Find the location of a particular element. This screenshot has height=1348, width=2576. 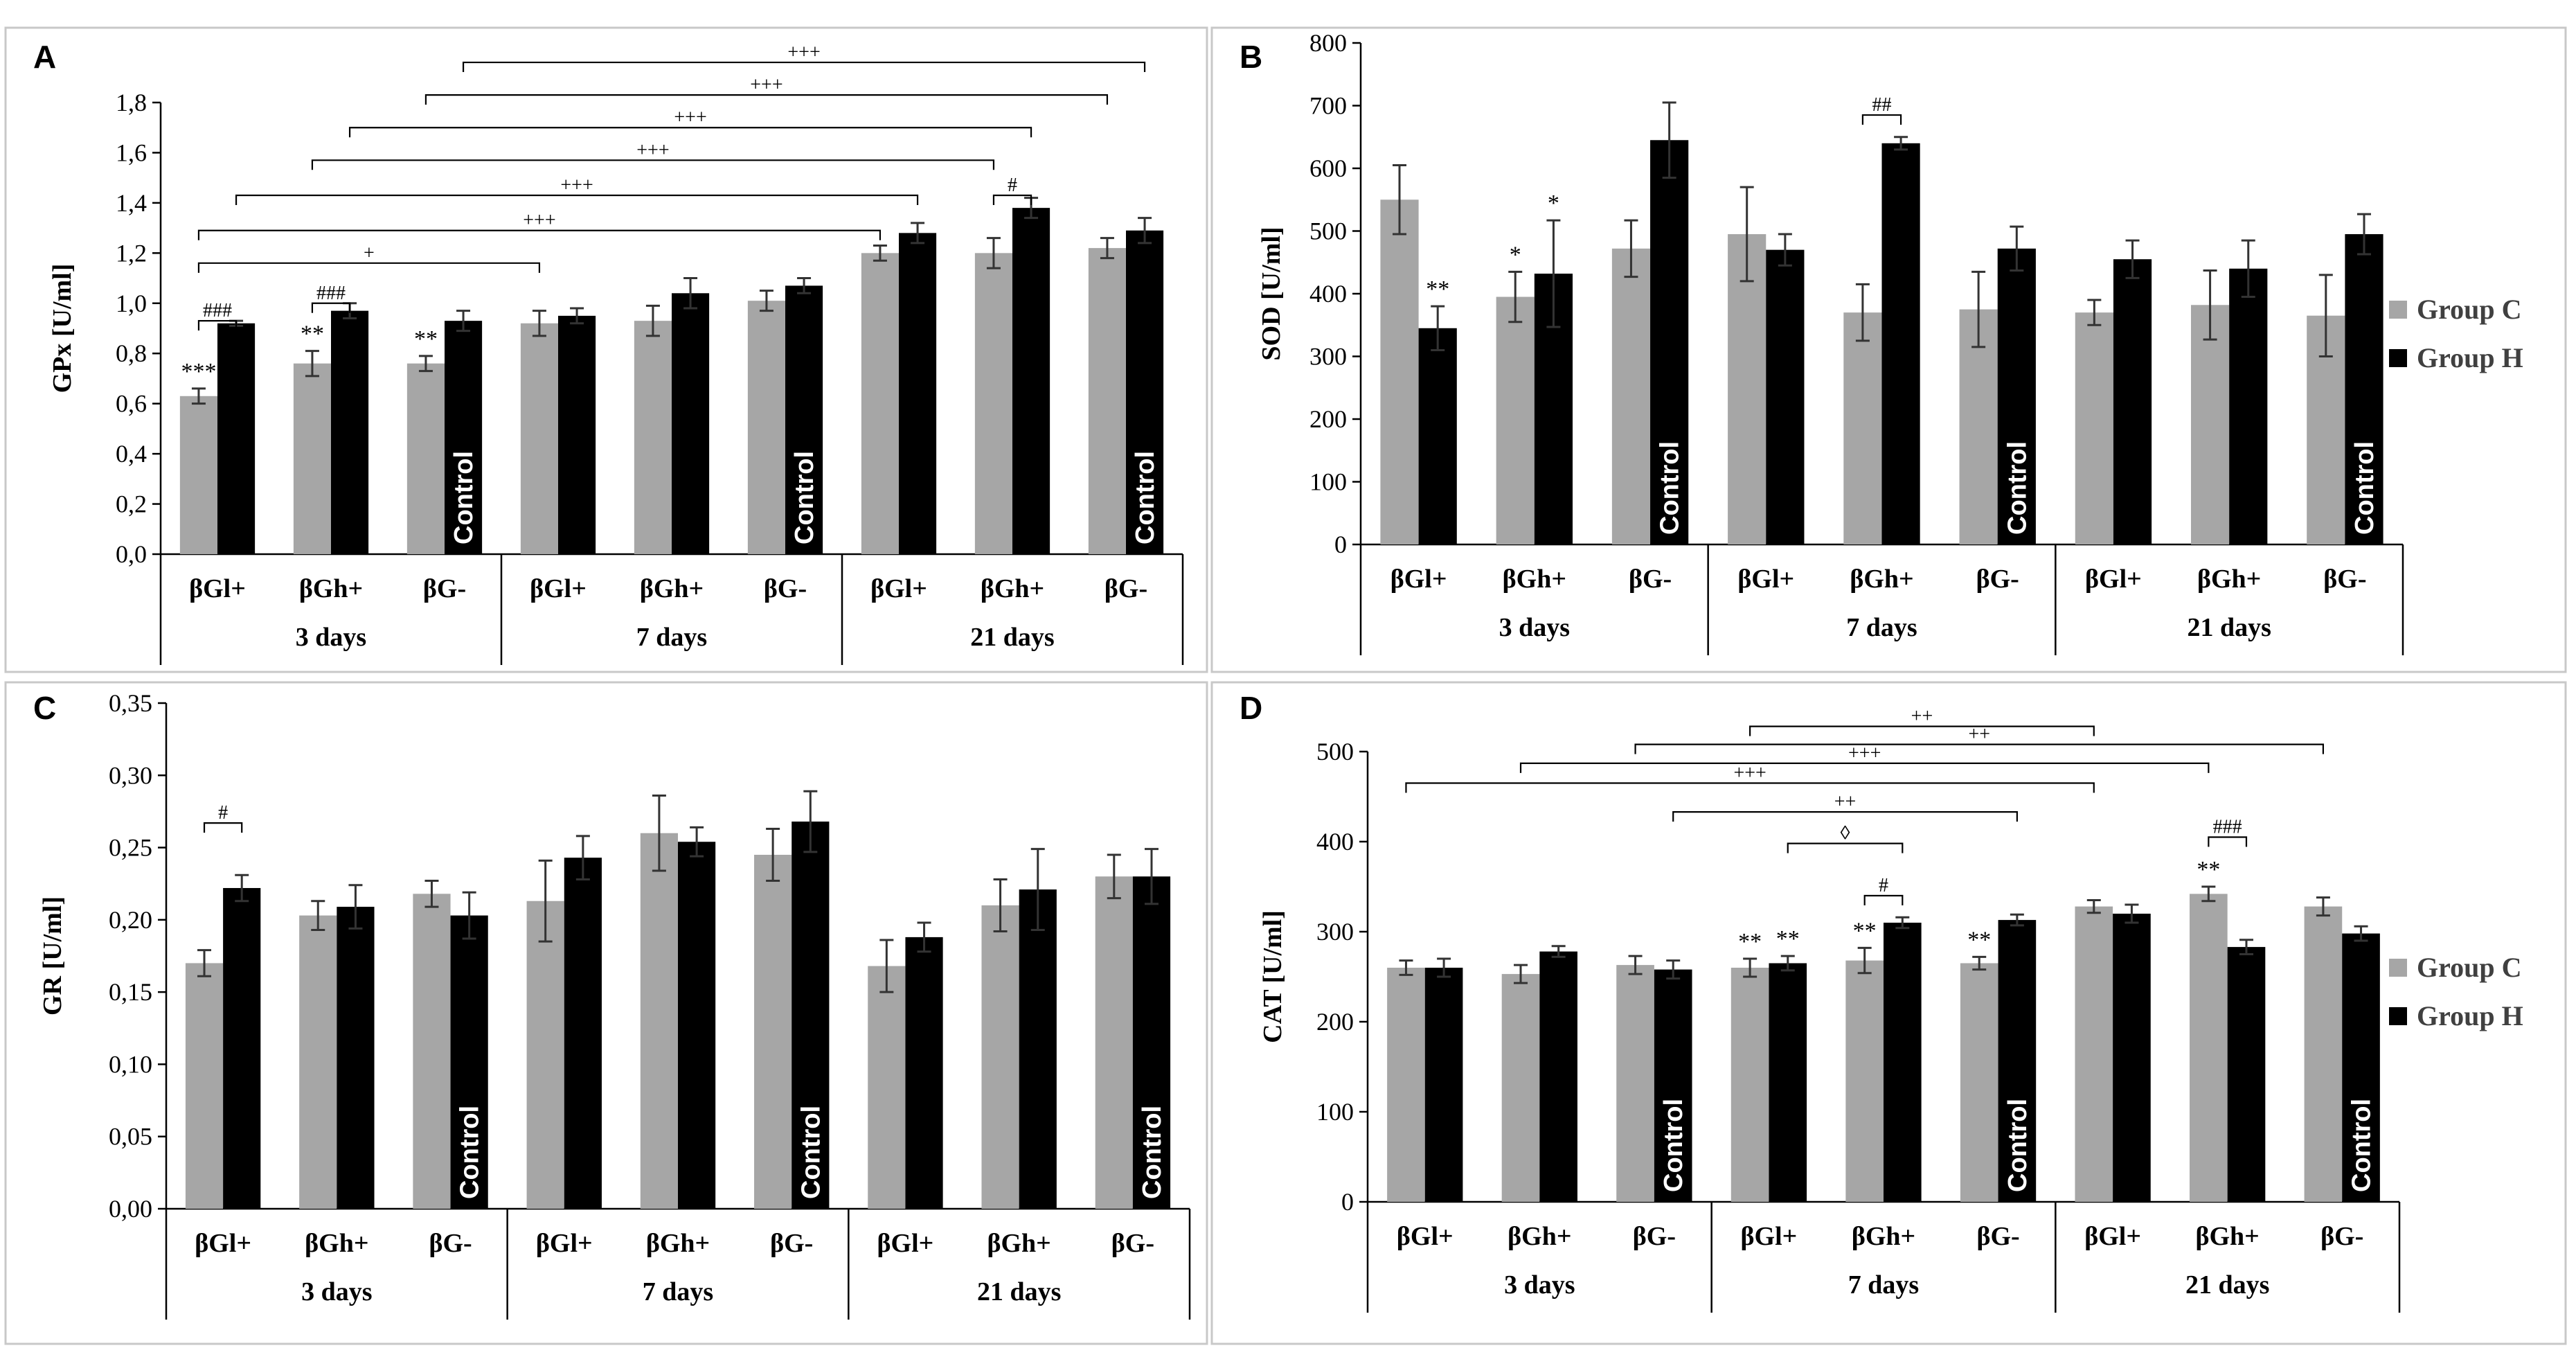

x-group-label: 21 days is located at coordinates (2229, 627).